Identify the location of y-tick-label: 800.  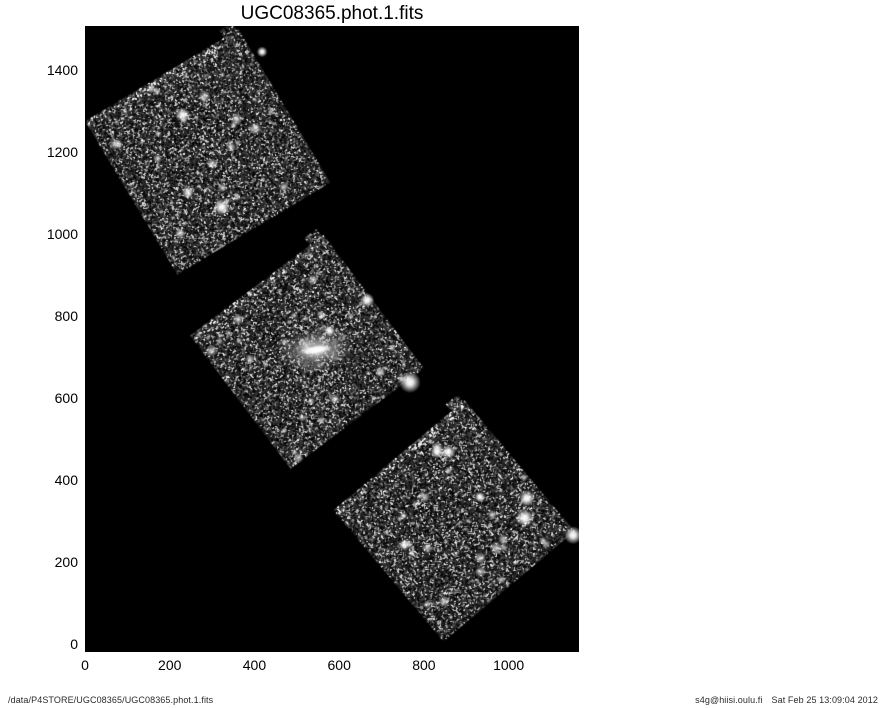
(66, 315).